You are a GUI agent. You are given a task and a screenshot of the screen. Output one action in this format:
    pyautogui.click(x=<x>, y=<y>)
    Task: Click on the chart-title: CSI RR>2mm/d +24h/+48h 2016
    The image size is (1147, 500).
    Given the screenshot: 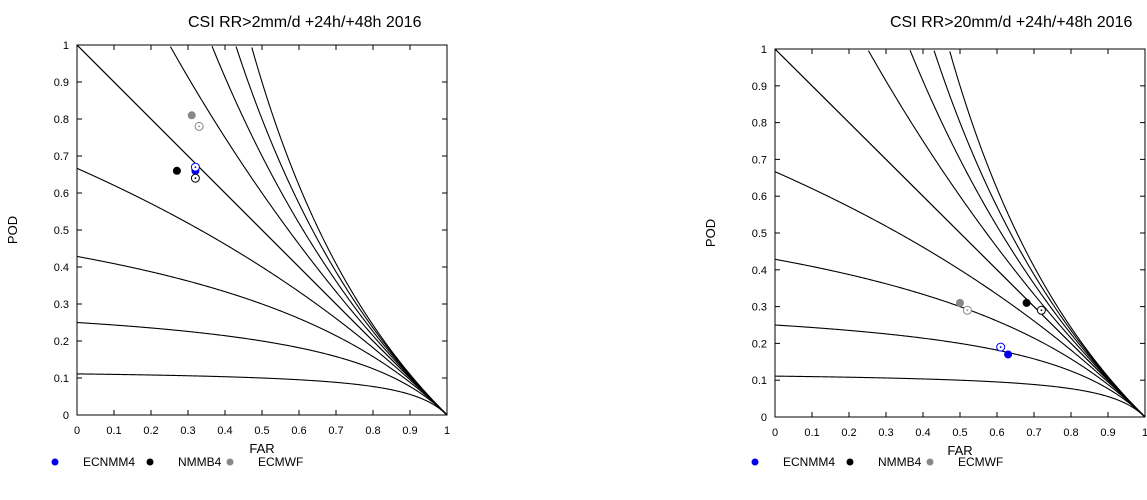 What is the action you would take?
    pyautogui.click(x=305, y=22)
    